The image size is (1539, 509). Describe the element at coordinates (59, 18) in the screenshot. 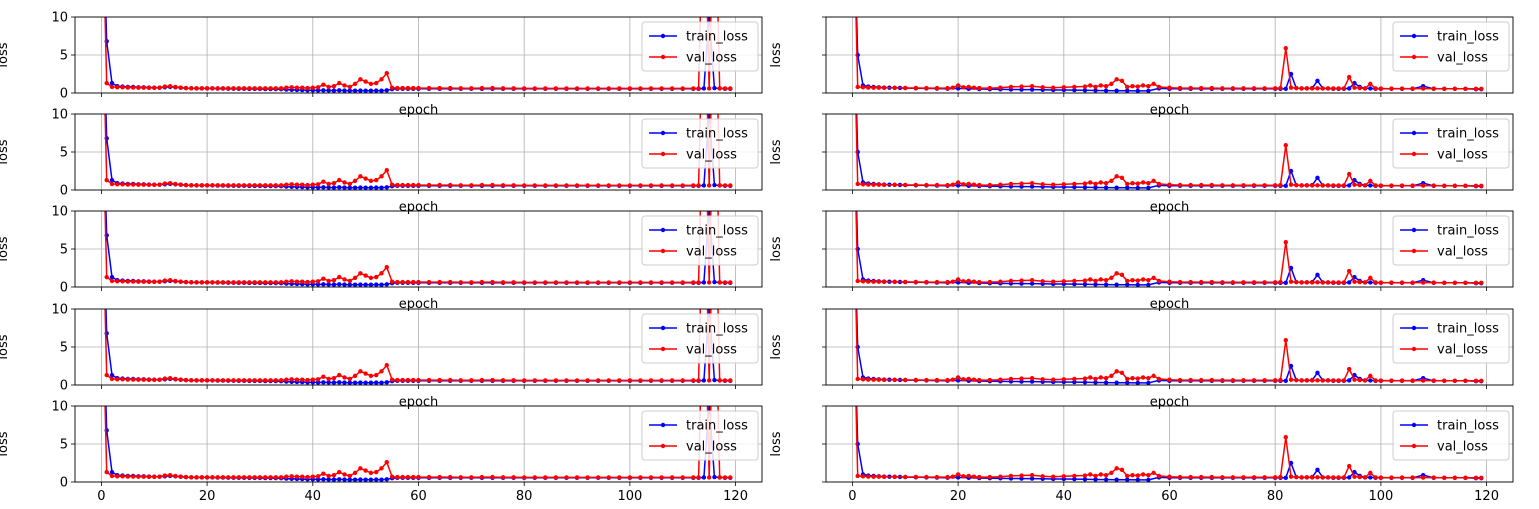

I see `y-tick-label: 10` at that location.